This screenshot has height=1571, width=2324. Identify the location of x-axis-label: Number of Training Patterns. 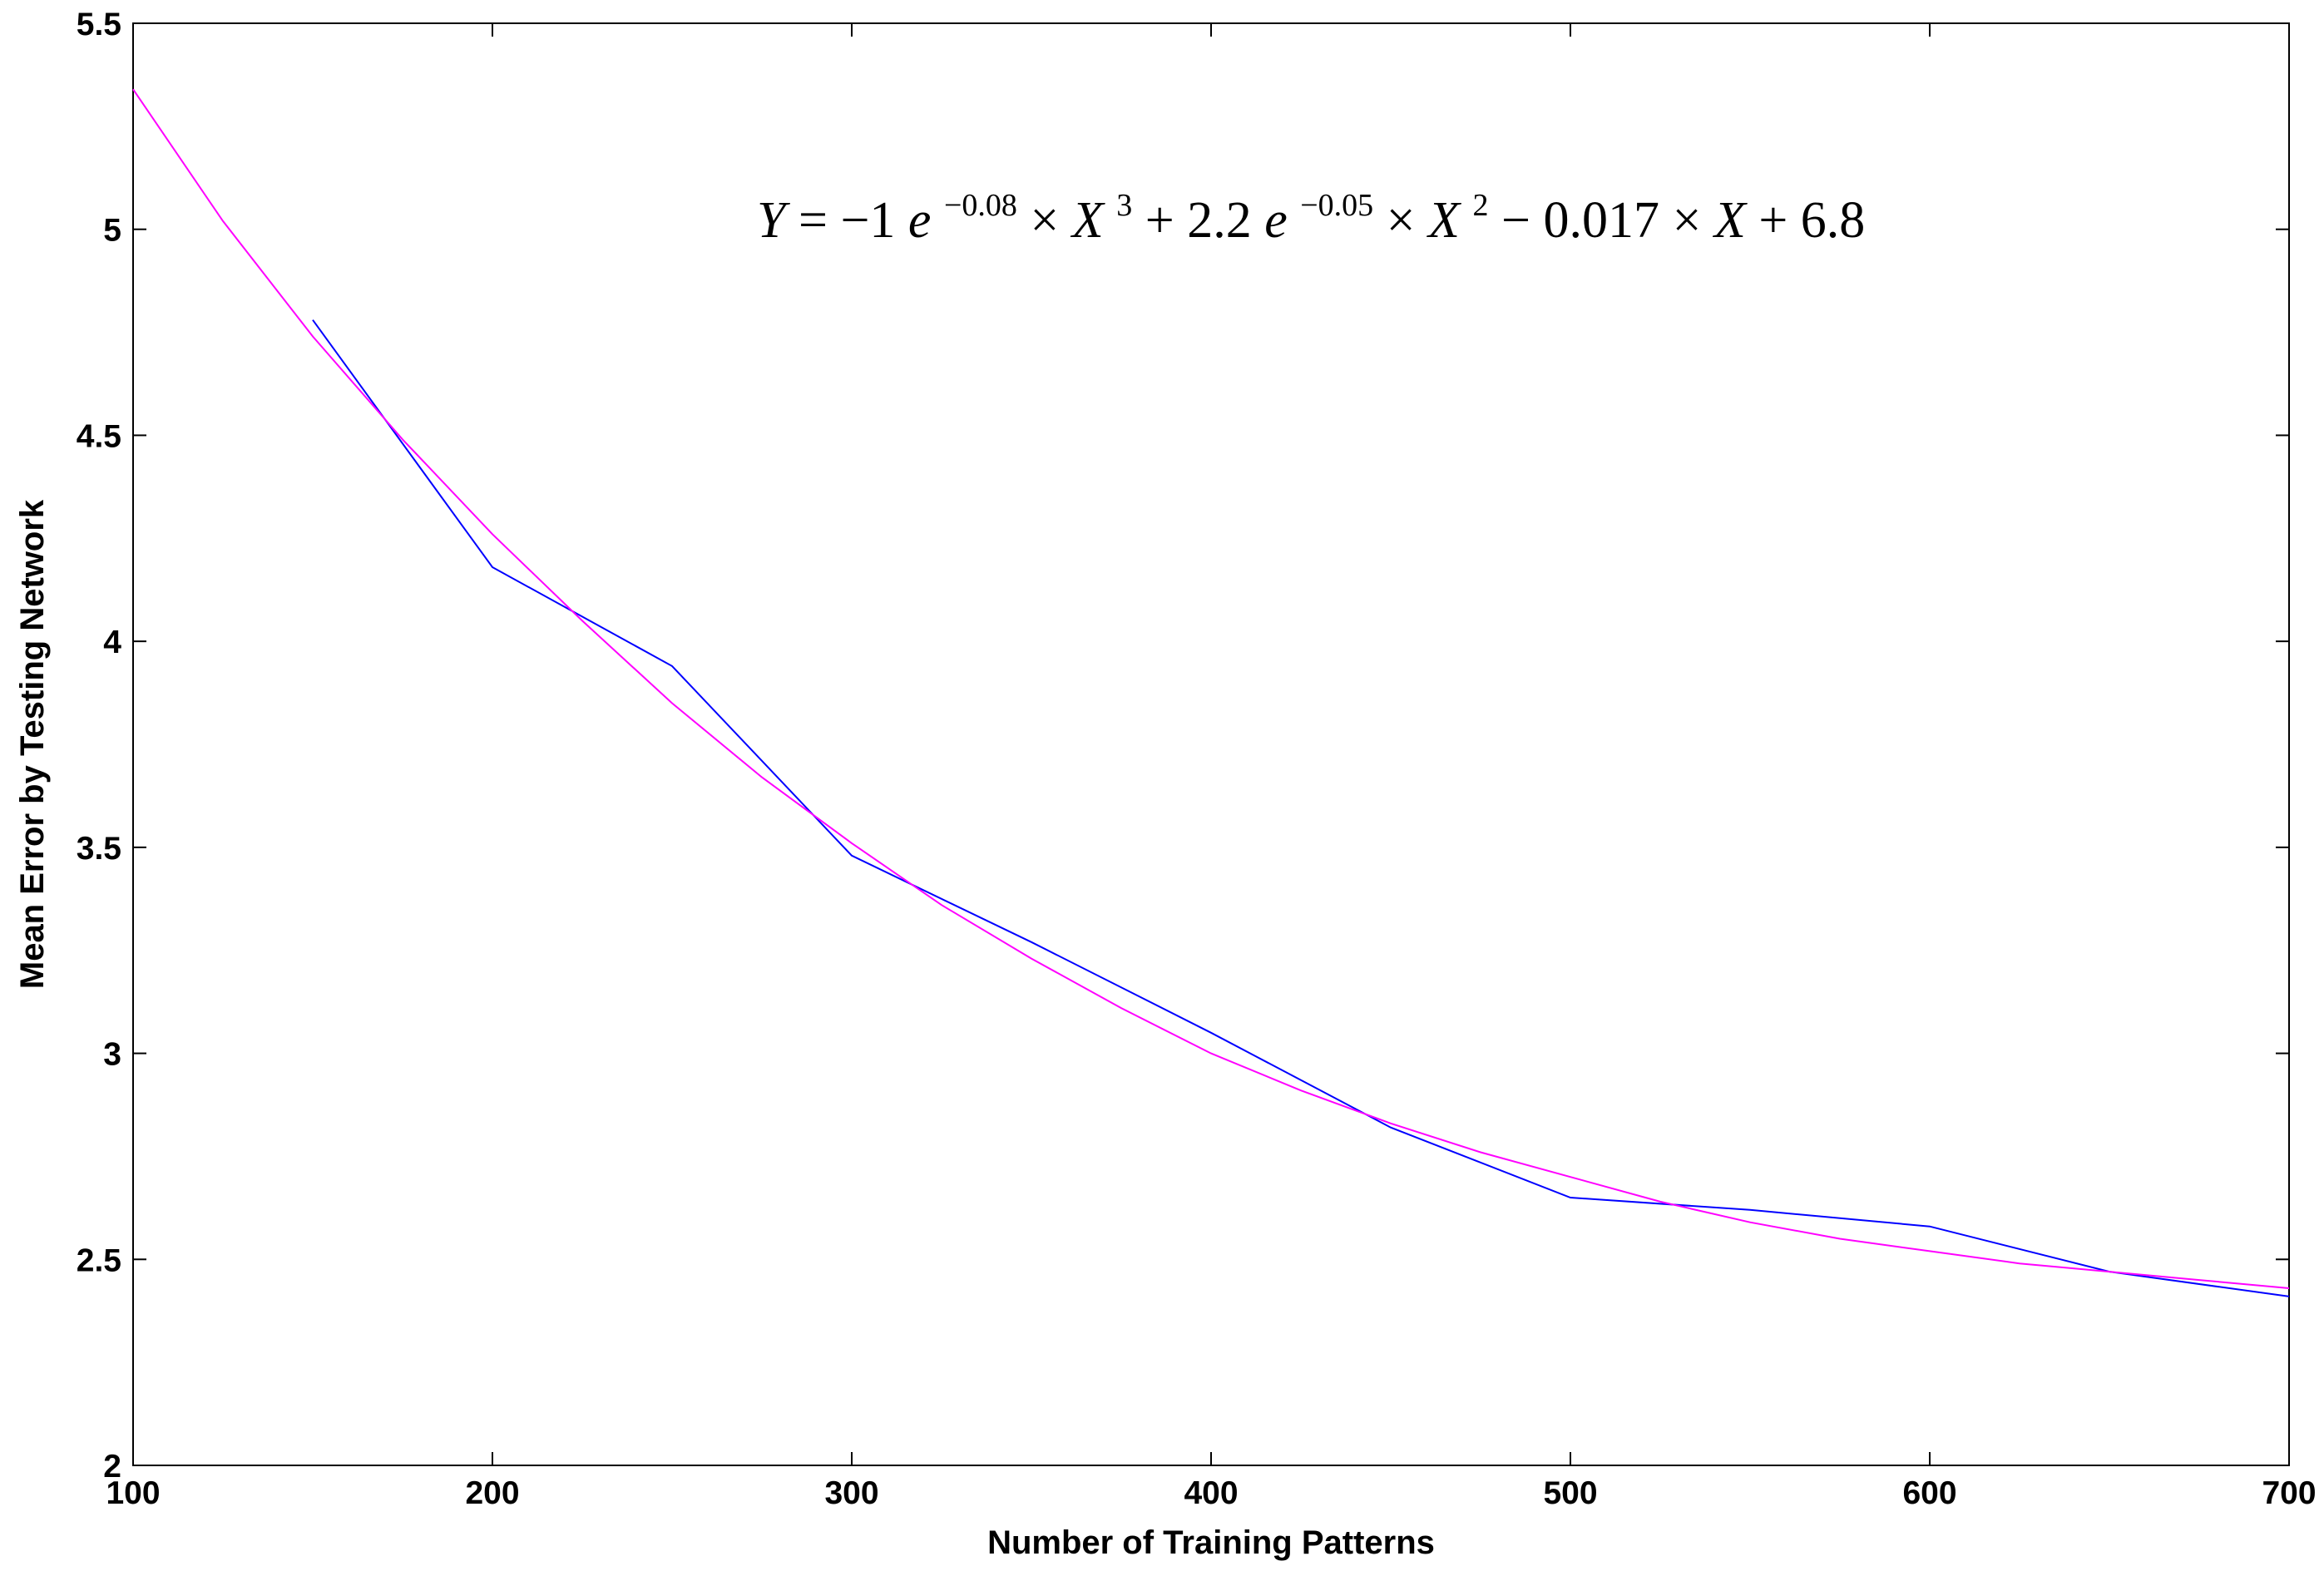
(1211, 1542).